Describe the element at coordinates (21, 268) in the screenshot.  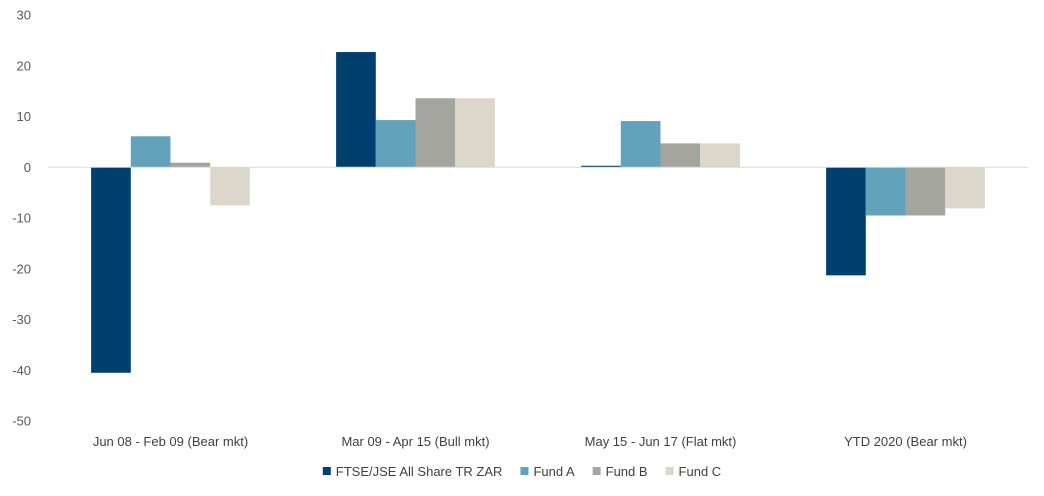
I see `y-tick-label: -20` at that location.